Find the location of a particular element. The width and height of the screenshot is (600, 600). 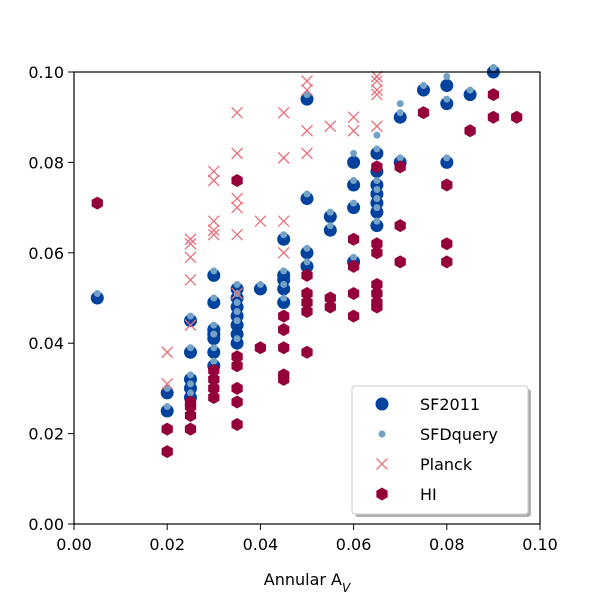

x-tick-label: 0.04 is located at coordinates (261, 544).